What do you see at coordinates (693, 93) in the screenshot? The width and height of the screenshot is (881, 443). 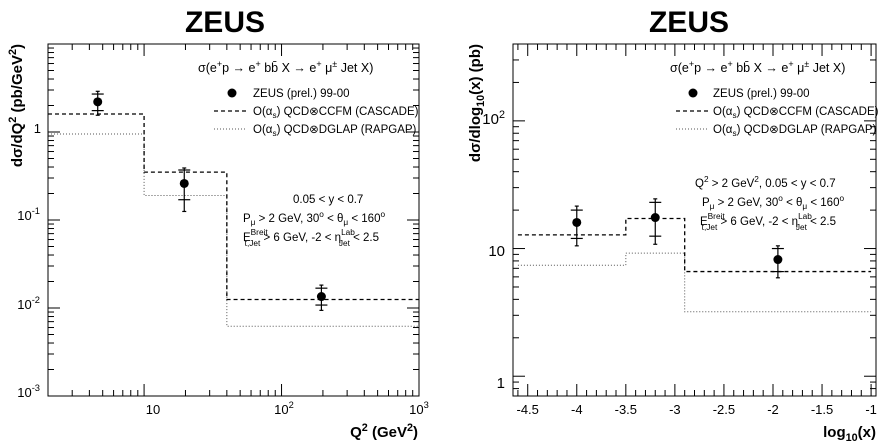 I see `right-legend-data-marker` at bounding box center [693, 93].